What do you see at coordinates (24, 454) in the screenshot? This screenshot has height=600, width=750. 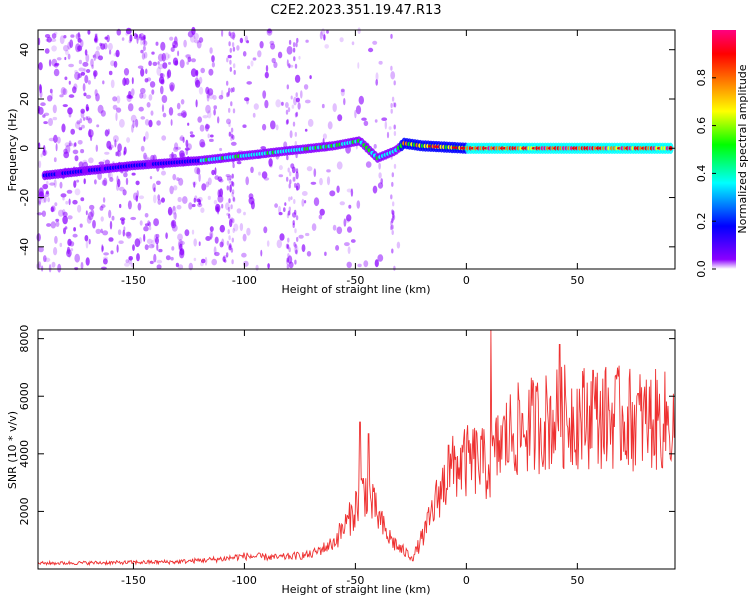 I see `y-tick-label: 4000` at bounding box center [24, 454].